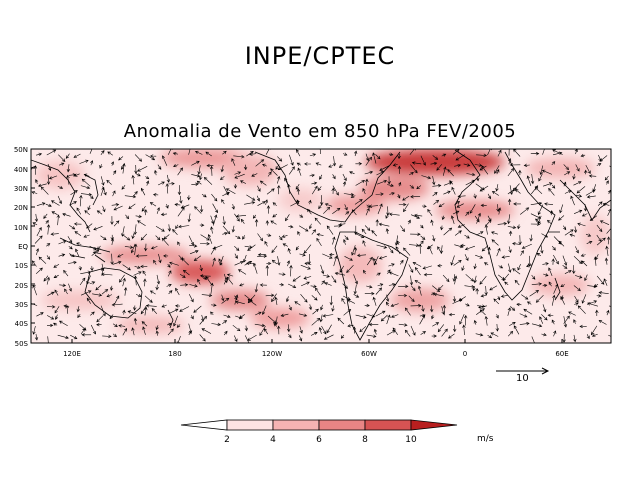 The width and height of the screenshot is (640, 494). I want to click on colorbar-level: 10, so click(411, 440).